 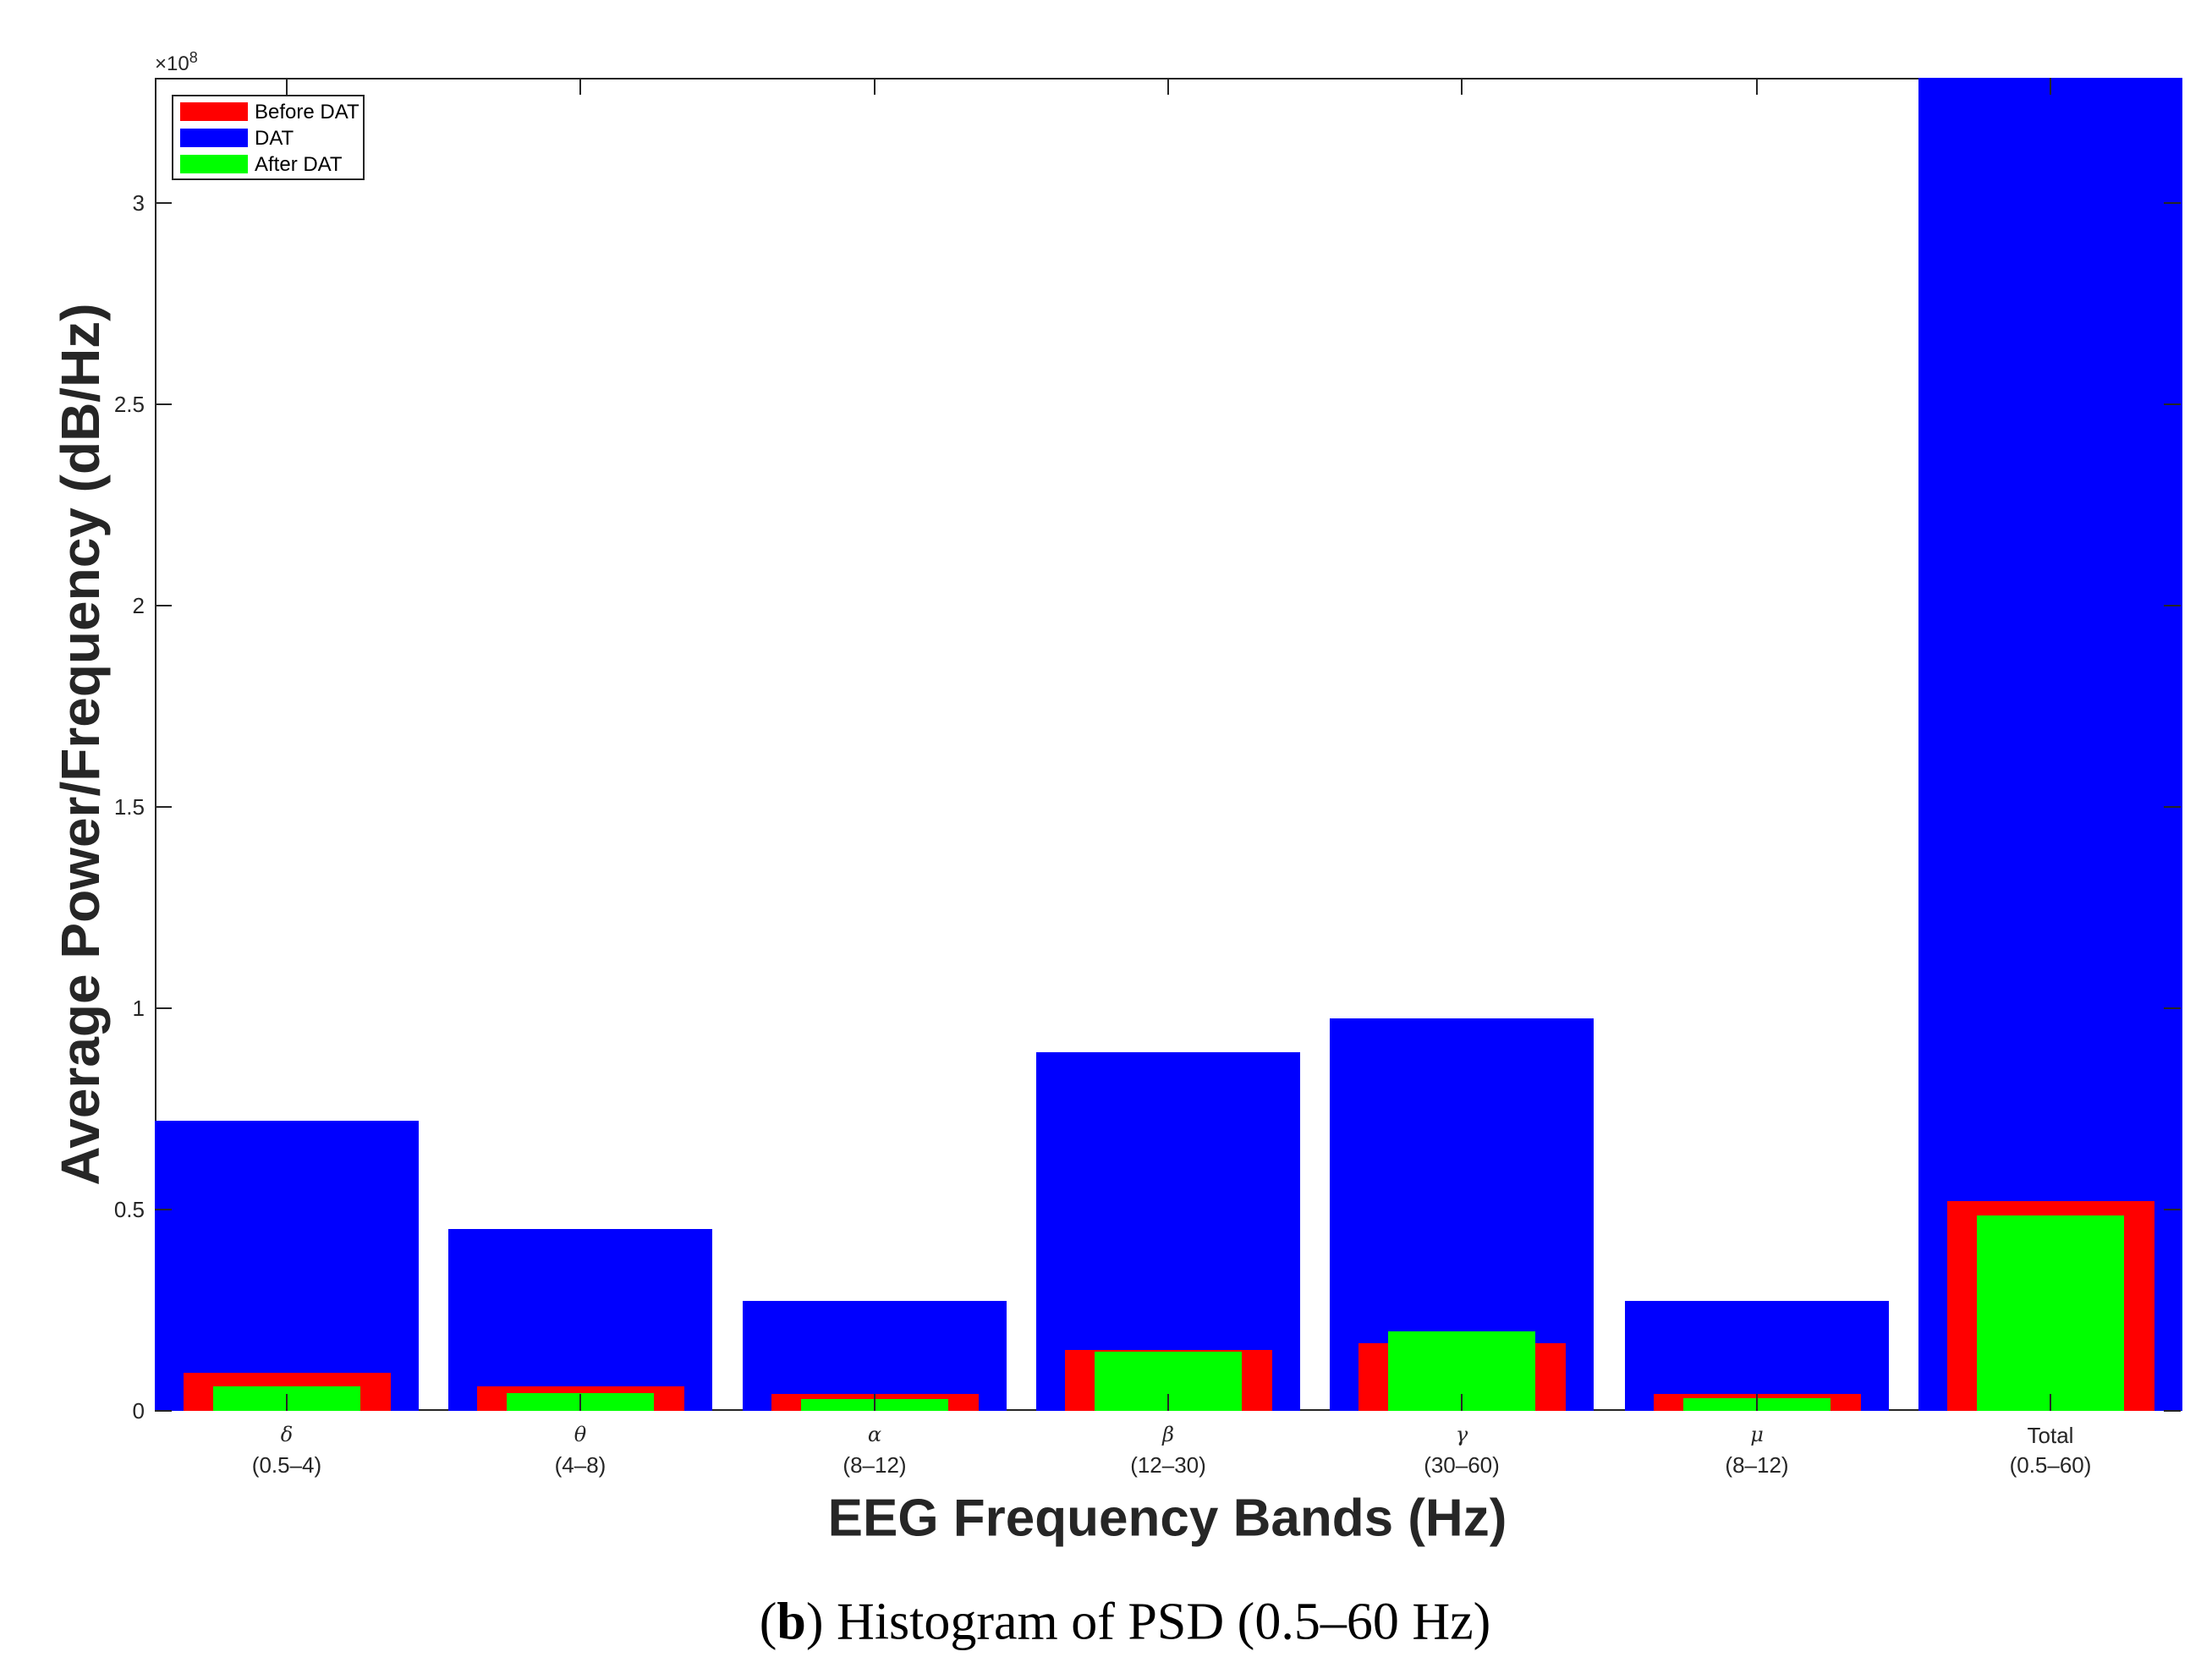 I want to click on x-tick-label-range: (30–60), so click(x=1462, y=1465).